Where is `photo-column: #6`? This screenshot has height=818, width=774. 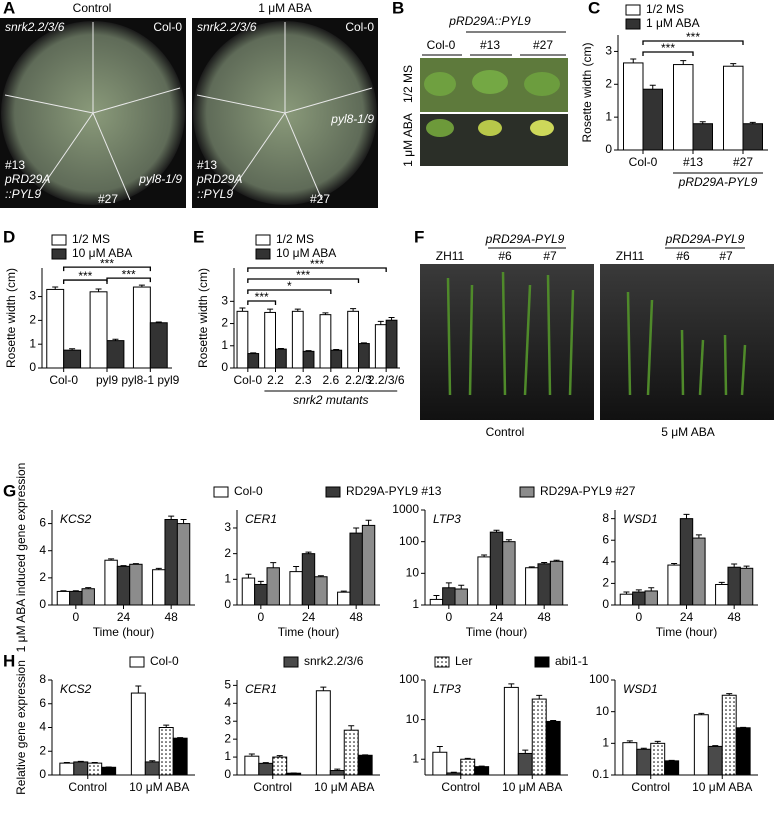
photo-column: #6 is located at coordinates (683, 256).